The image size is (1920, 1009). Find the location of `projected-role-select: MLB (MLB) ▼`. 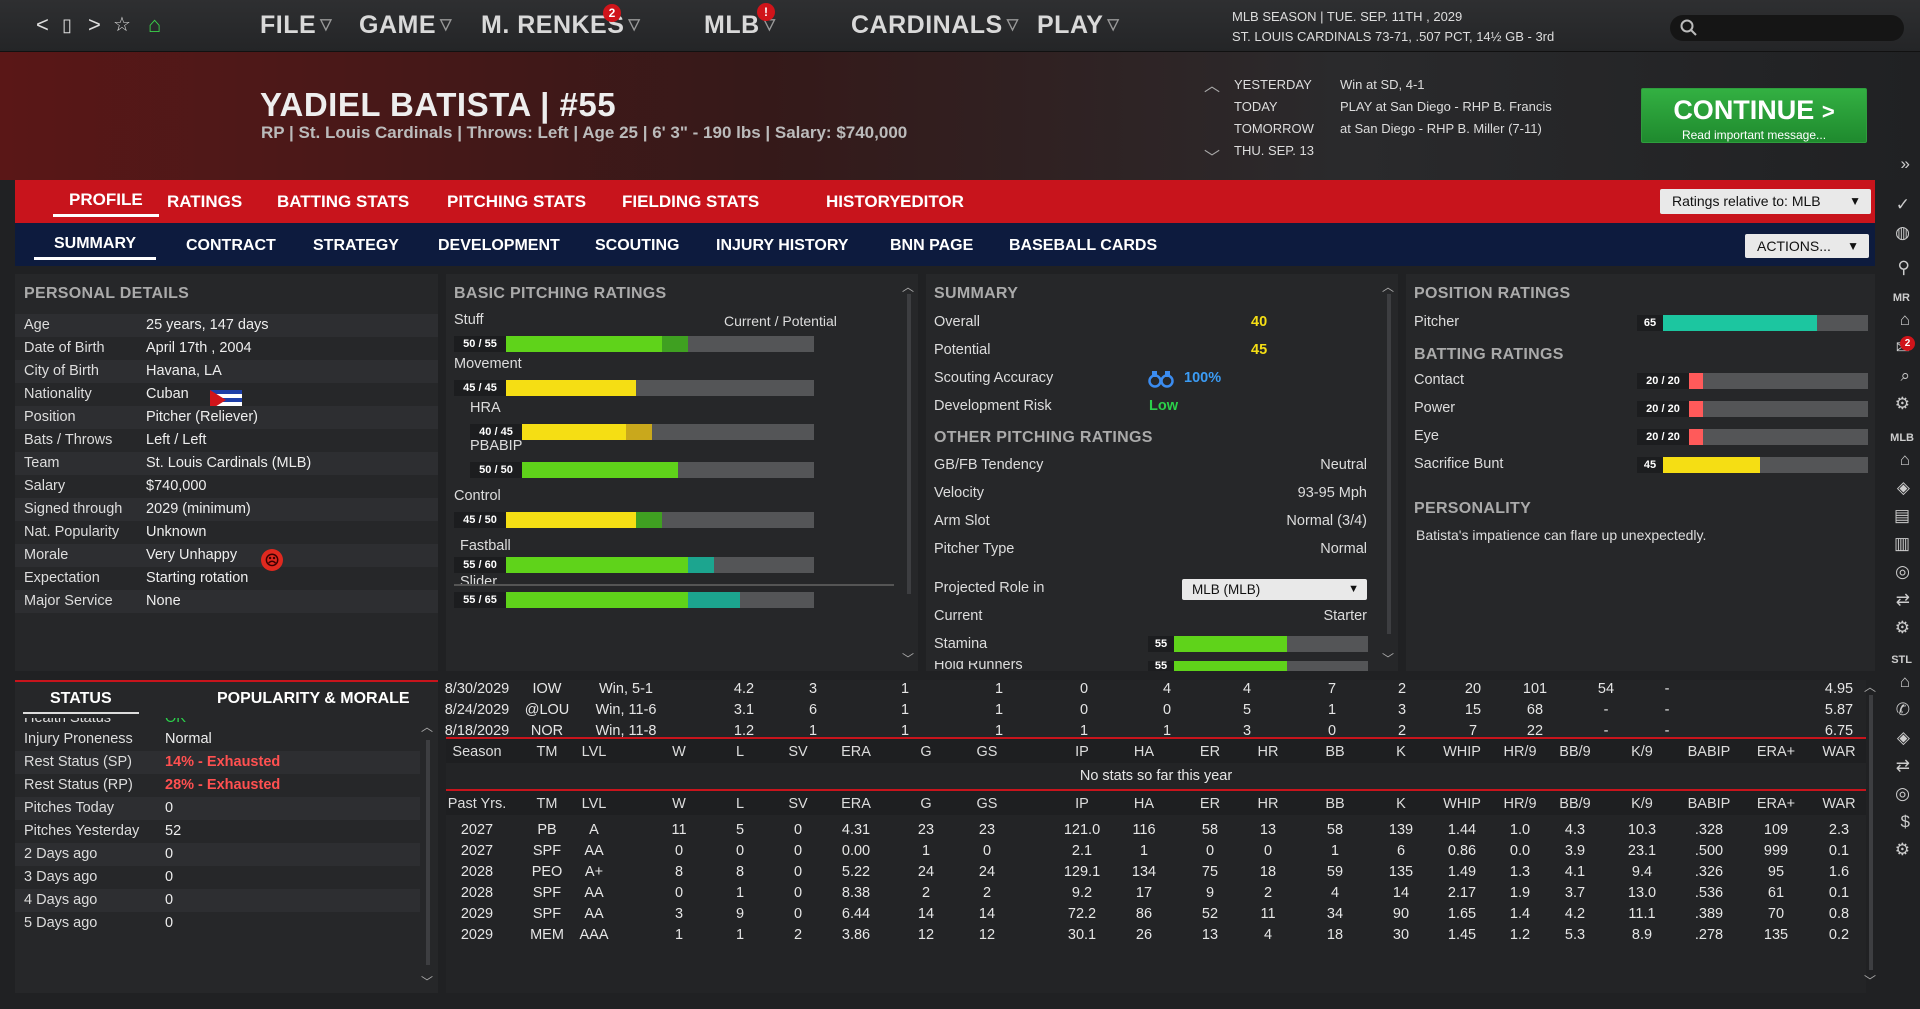

projected-role-select: MLB (MLB) ▼ is located at coordinates (1274, 589).